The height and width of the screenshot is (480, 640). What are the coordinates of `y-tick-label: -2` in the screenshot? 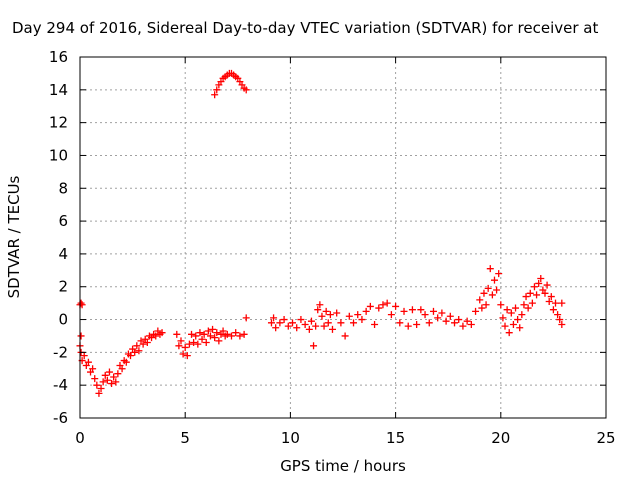 It's located at (60, 352).